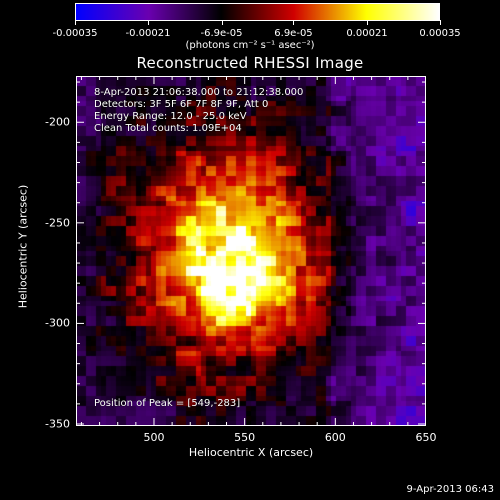 The image size is (500, 500). I want to click on colorbar-tick-label: 6.9e-05, so click(293, 33).